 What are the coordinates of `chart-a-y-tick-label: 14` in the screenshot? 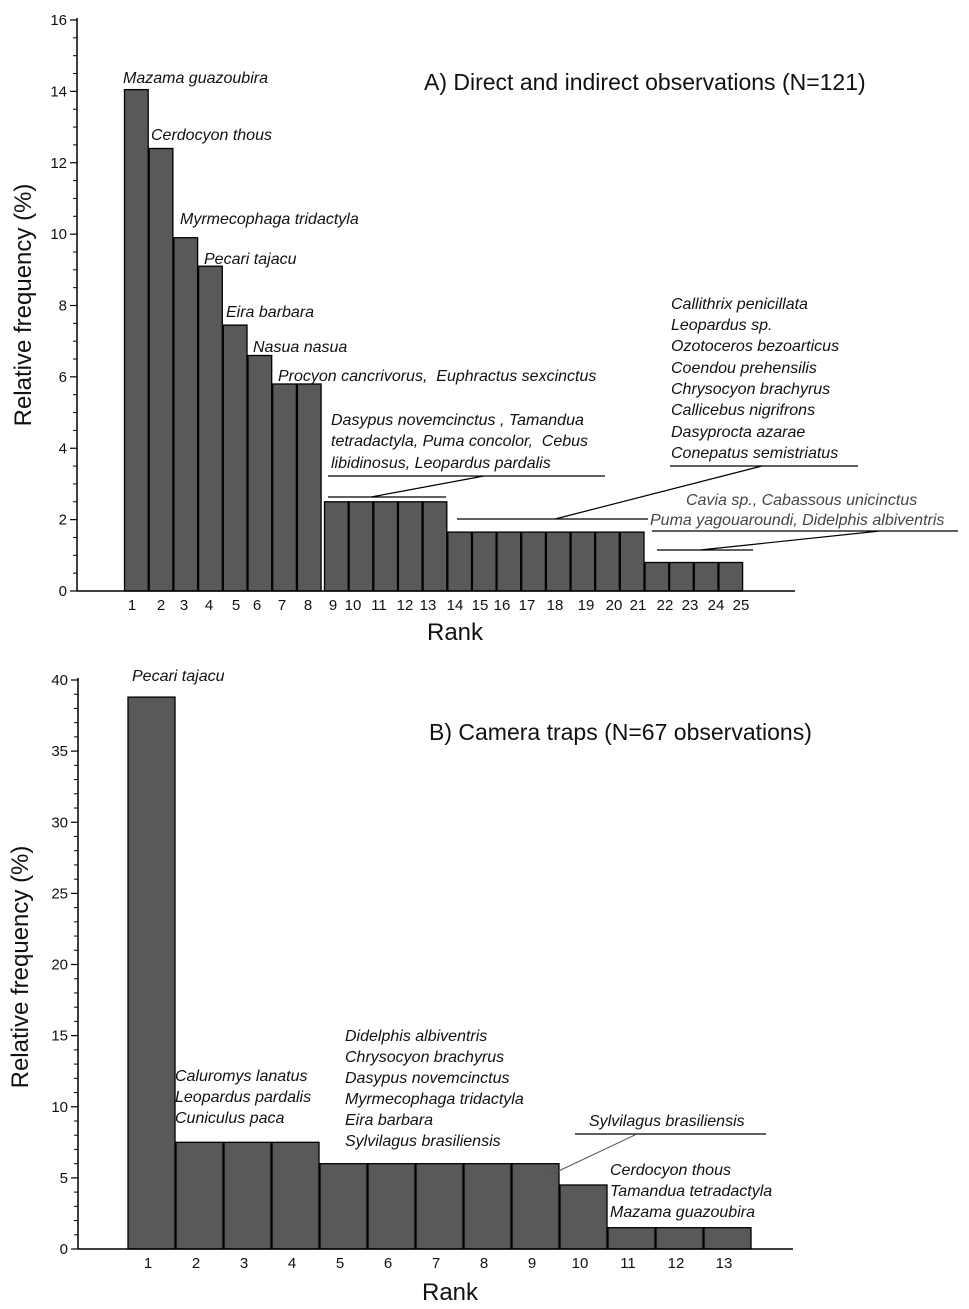 It's located at (58, 91).